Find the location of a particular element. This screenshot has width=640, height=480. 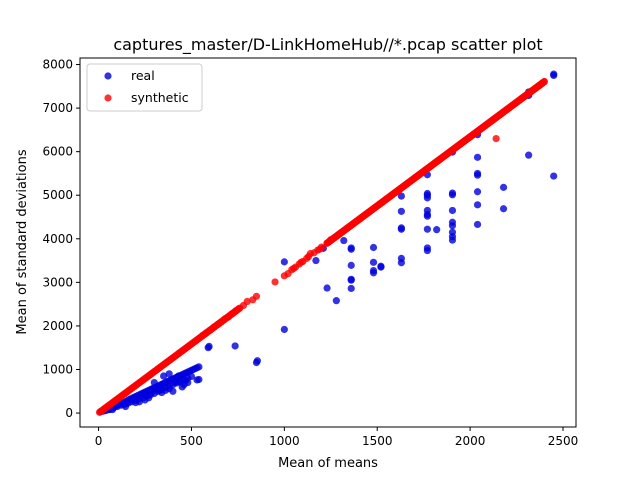

y-tick-label: 6000 is located at coordinates (57, 152).